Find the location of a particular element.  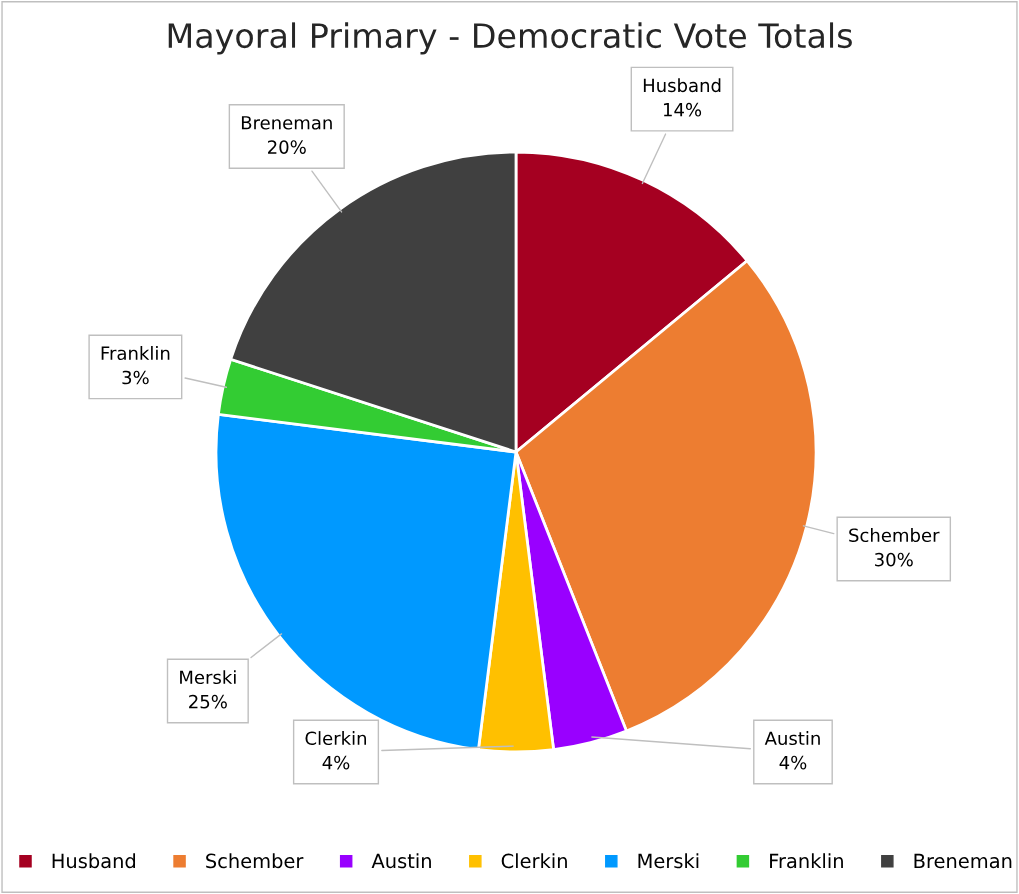

slice-label: Merski is located at coordinates (208, 677).